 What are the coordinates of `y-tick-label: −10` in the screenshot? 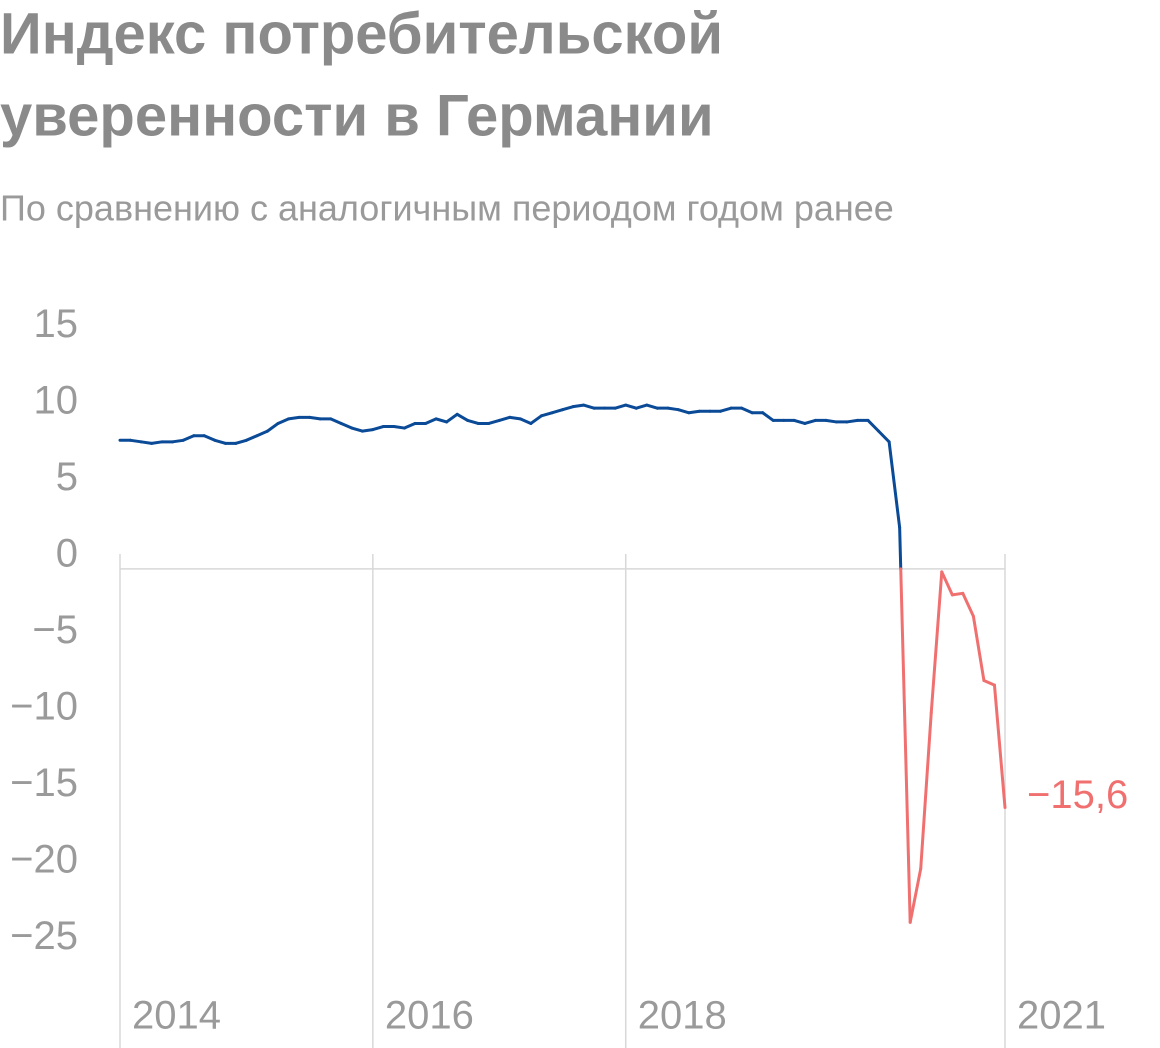 It's located at (44, 706).